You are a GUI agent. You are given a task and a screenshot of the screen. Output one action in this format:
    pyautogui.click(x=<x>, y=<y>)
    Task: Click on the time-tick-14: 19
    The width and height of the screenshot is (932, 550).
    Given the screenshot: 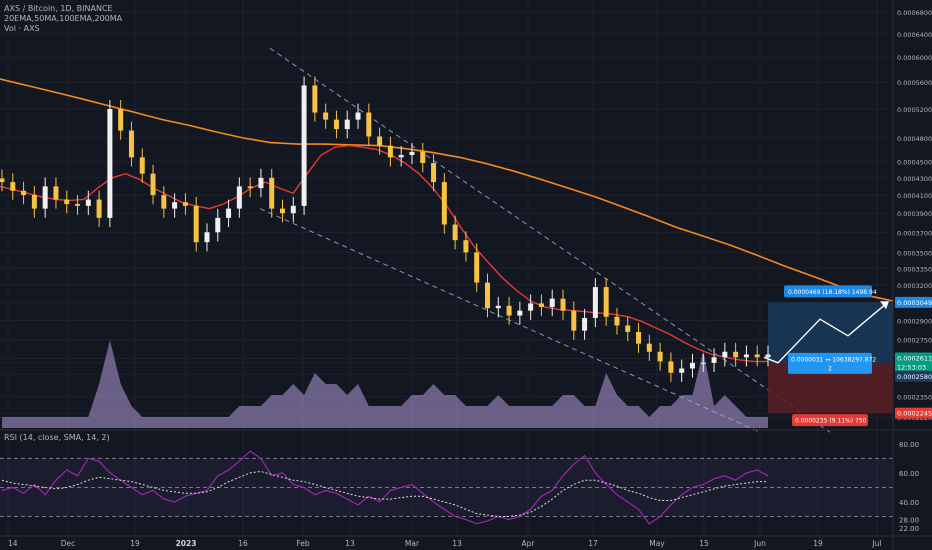 What is the action you would take?
    pyautogui.click(x=818, y=543)
    